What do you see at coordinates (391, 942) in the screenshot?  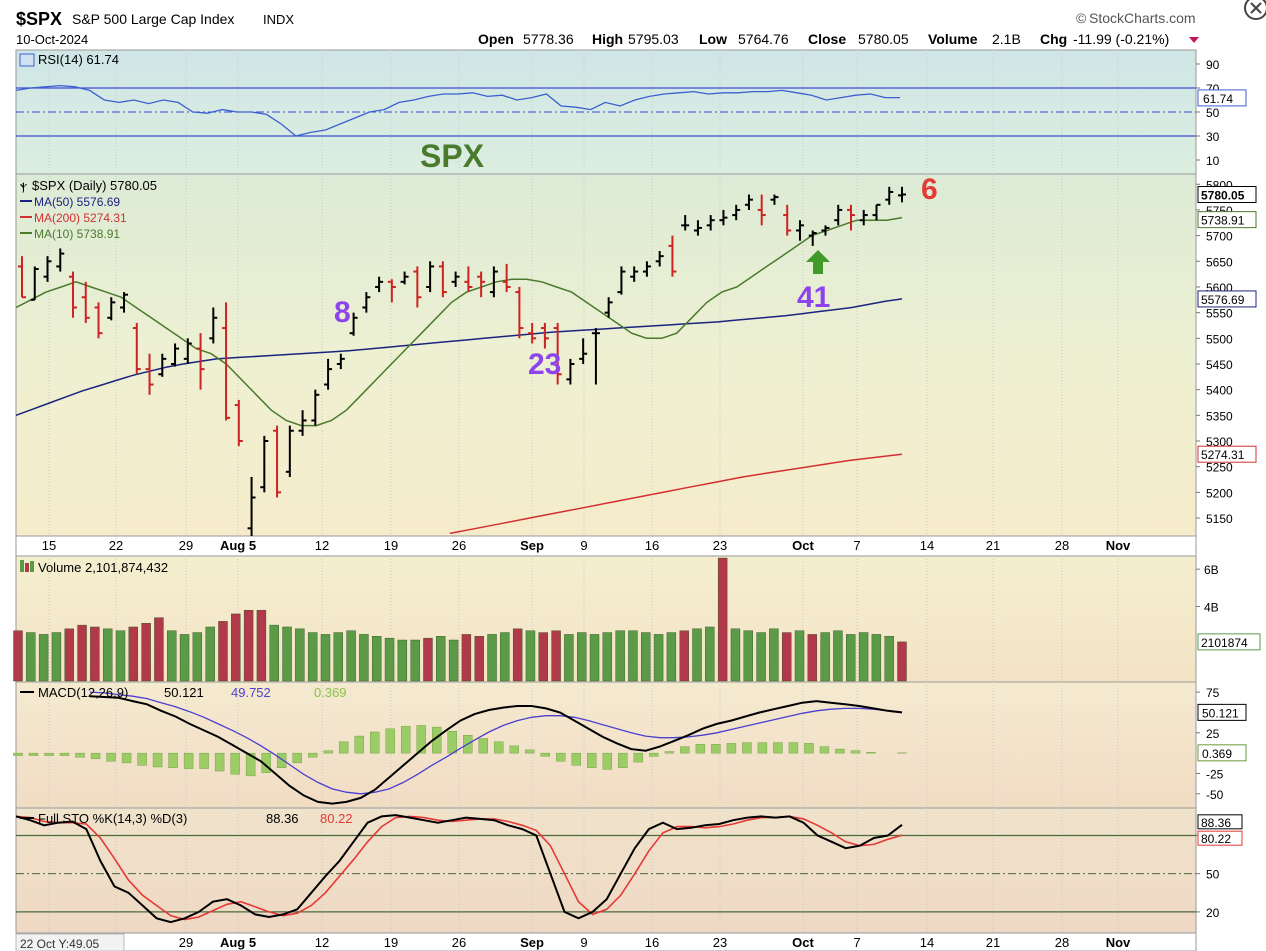 I see `bottom-date-tick-label: 19` at bounding box center [391, 942].